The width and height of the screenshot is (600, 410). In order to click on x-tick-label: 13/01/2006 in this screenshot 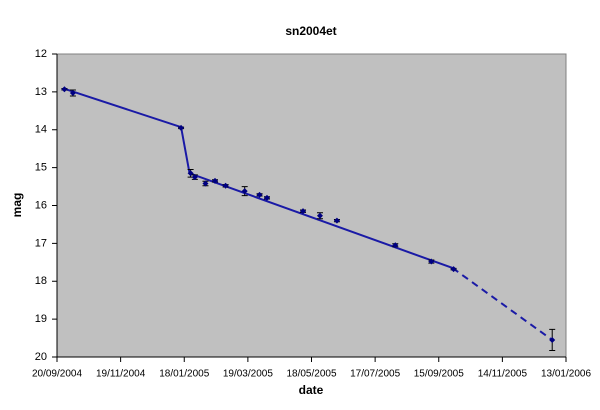, I will do `click(566, 374)`.